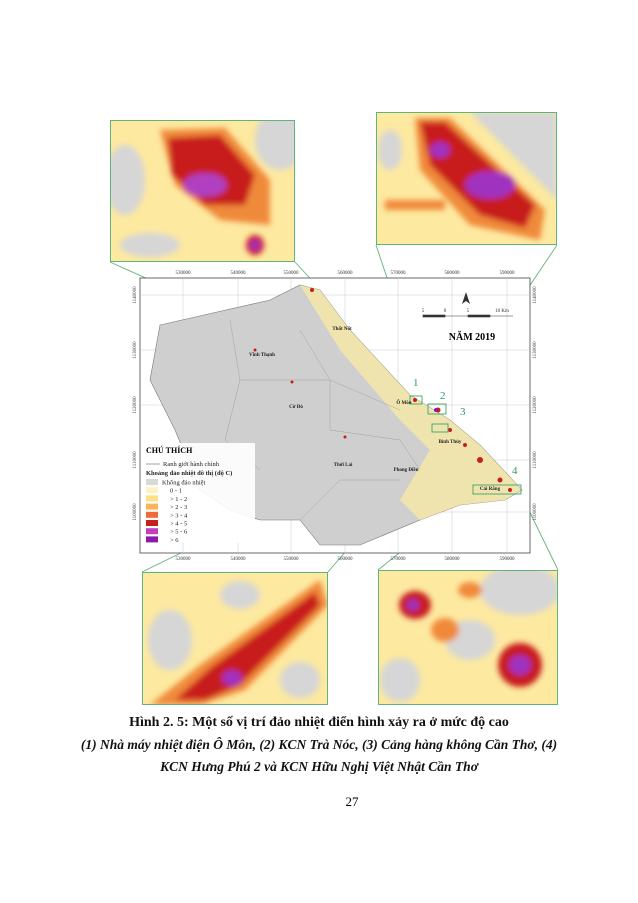 The height and width of the screenshot is (903, 638). I want to click on place-label: Ô Môn, so click(403, 403).